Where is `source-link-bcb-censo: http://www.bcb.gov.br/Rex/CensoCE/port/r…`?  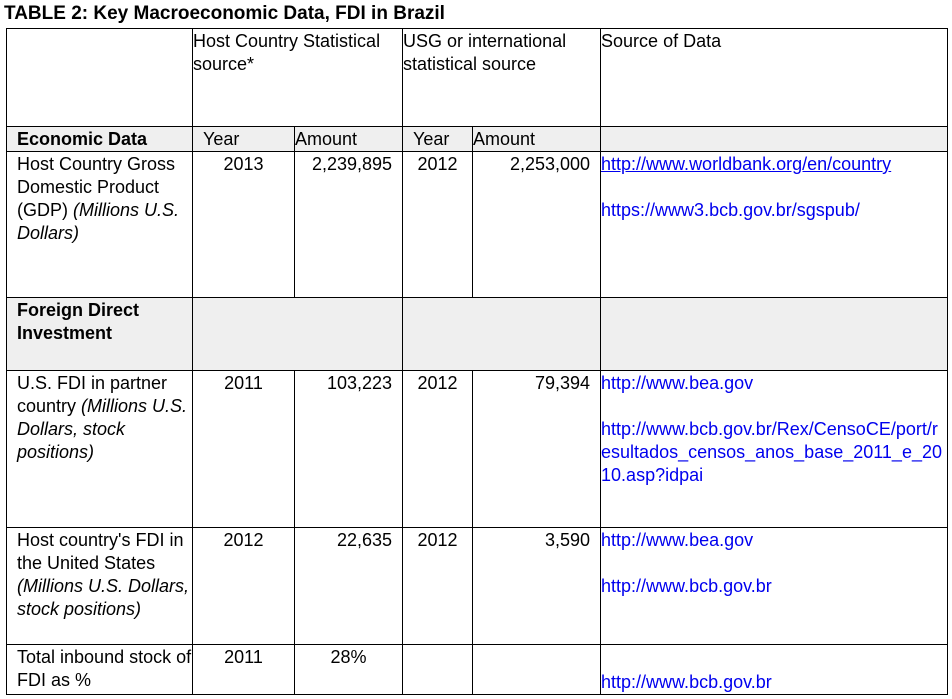 source-link-bcb-censo: http://www.bcb.gov.br/Rex/CensoCE/port/r… is located at coordinates (771, 452).